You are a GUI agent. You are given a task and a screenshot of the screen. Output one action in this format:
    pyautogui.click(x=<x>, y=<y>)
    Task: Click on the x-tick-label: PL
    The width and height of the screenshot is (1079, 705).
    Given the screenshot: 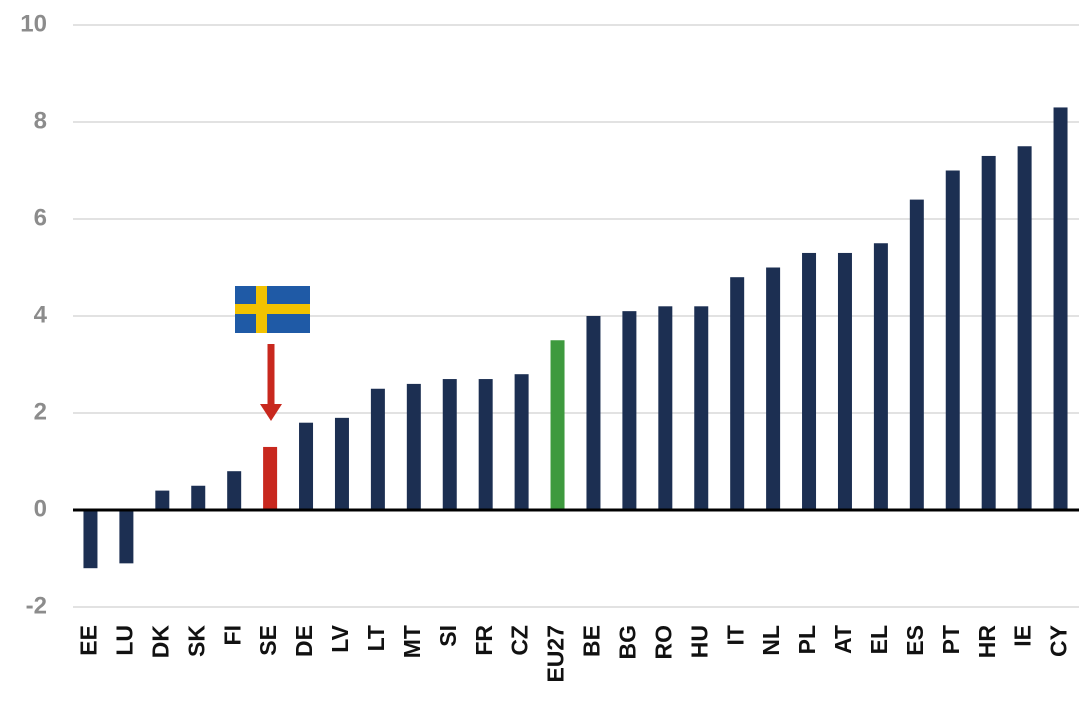 What is the action you would take?
    pyautogui.click(x=807, y=639)
    